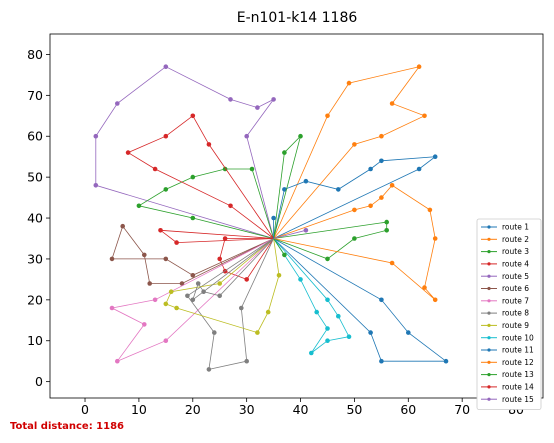 This screenshot has height=443, width=554. I want to click on y-axis: 0 10 20 30 40 50 60 70 80, so click(38, 218).